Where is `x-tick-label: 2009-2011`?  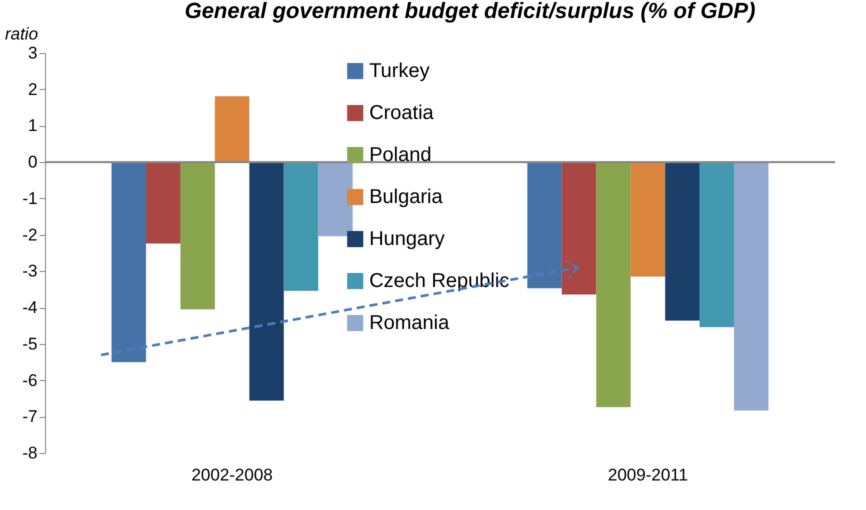 x-tick-label: 2009-2011 is located at coordinates (648, 475).